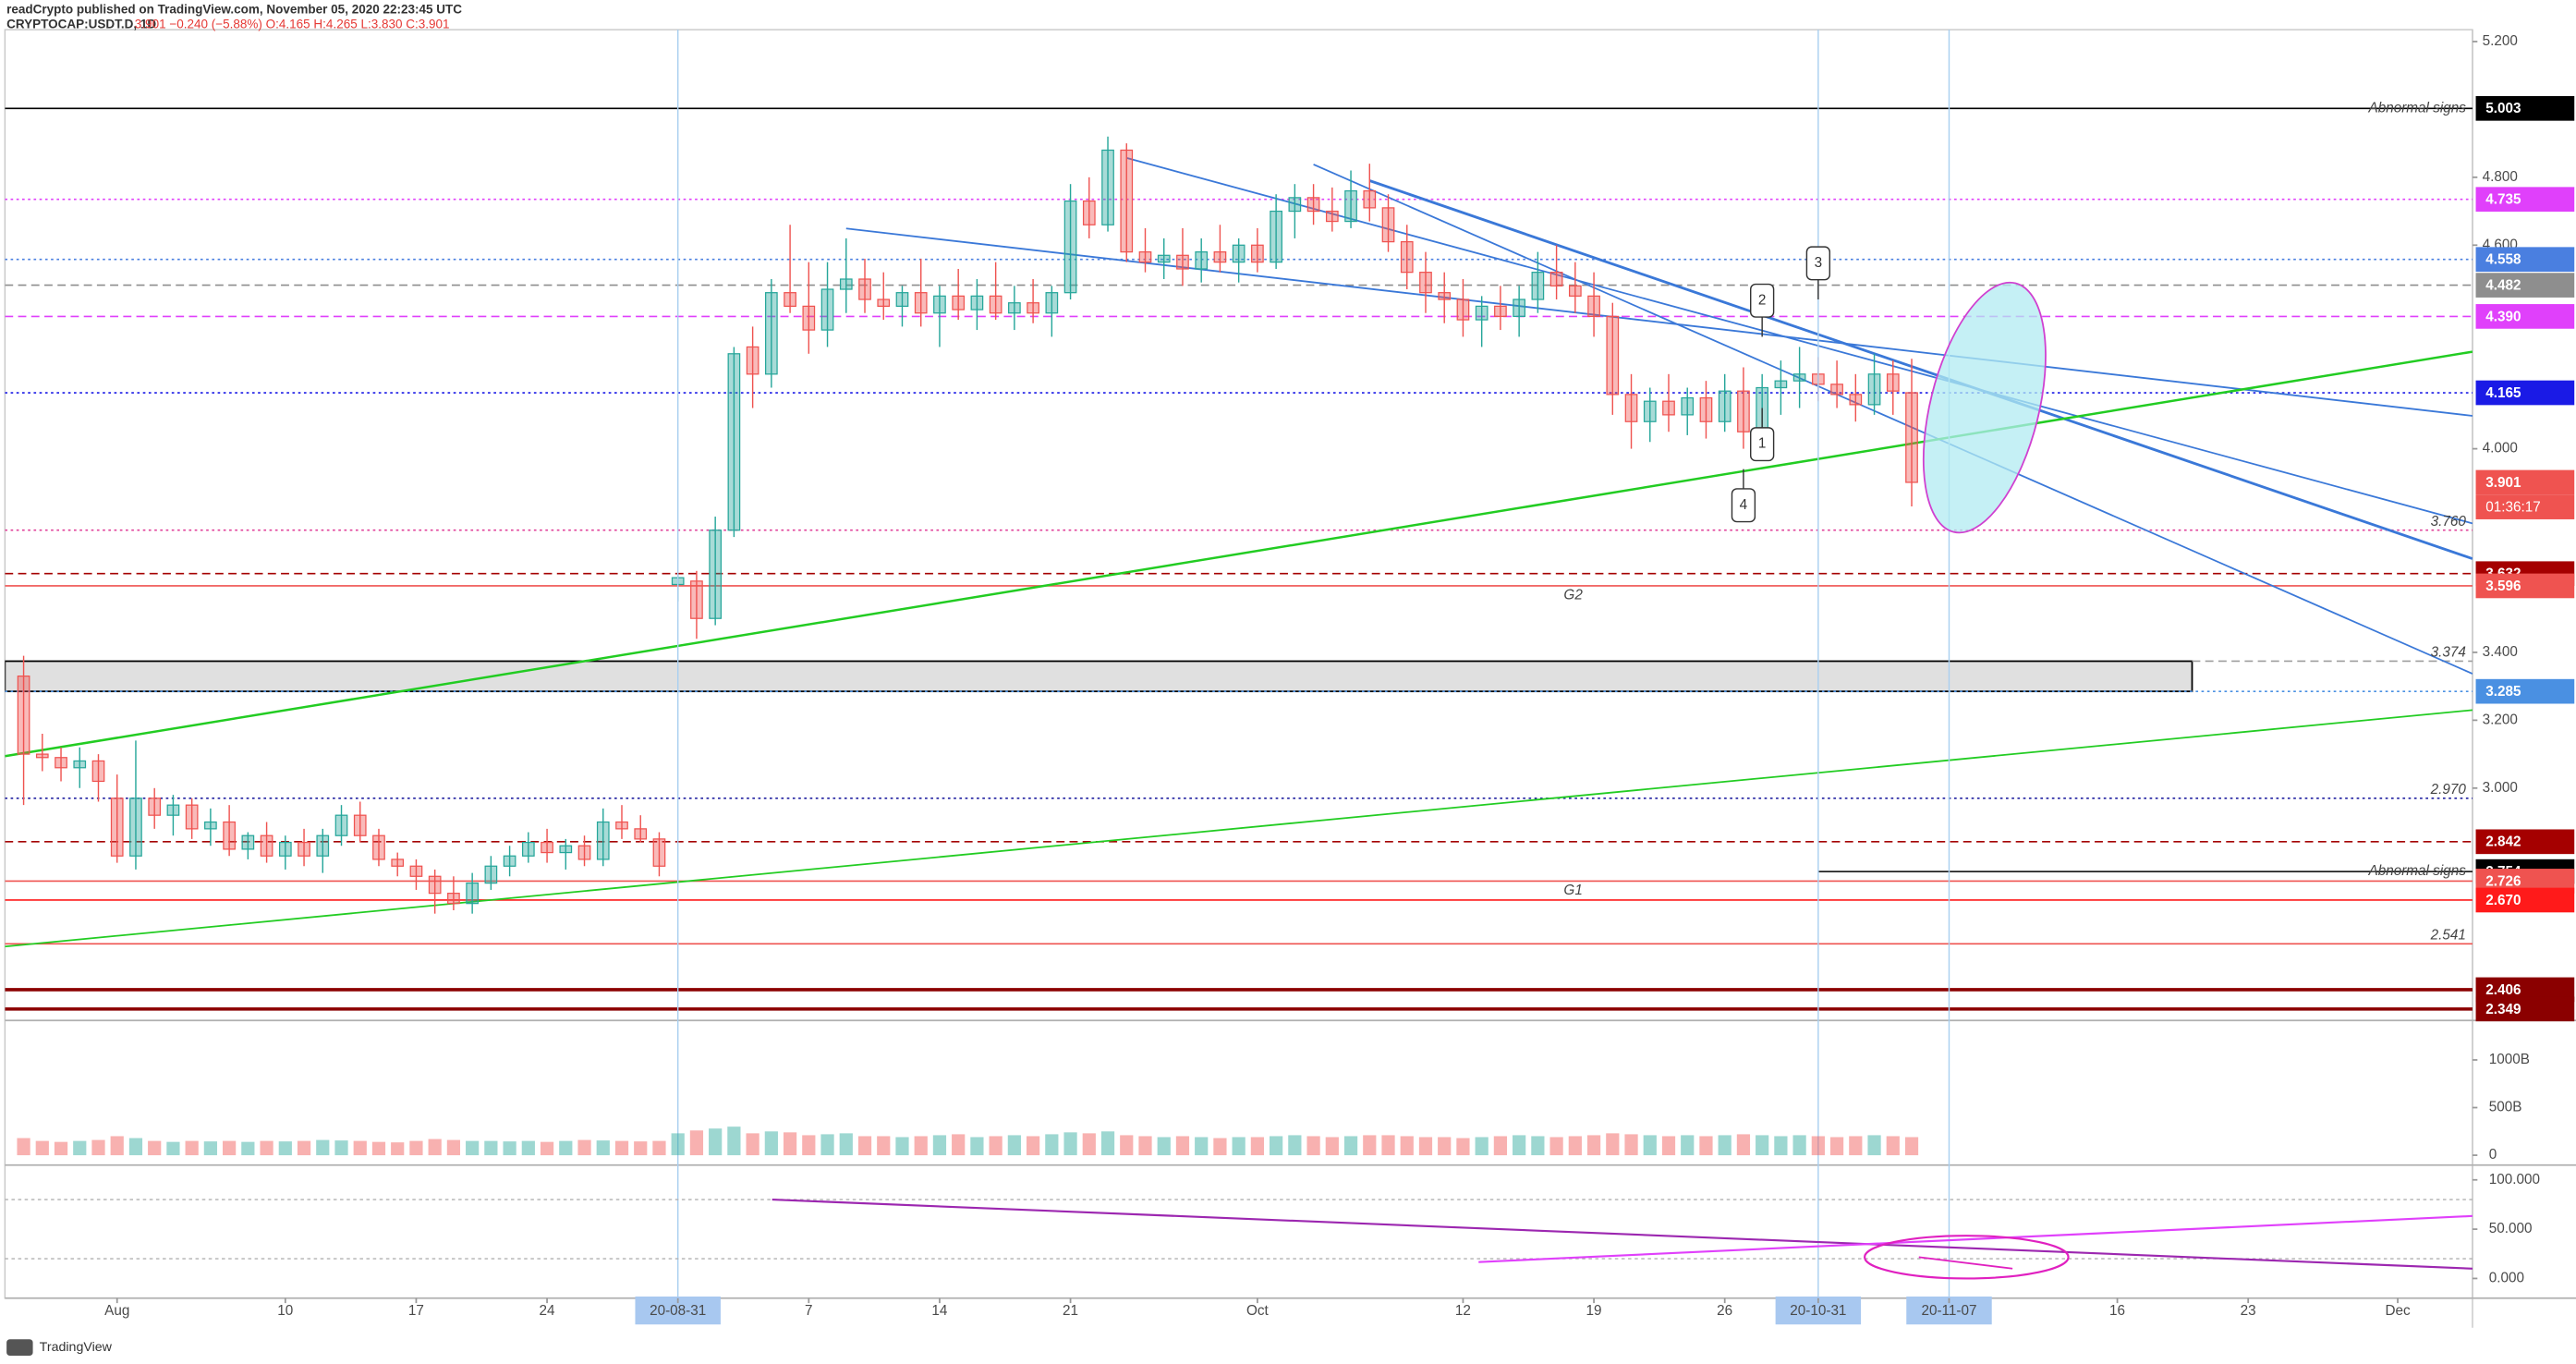 Image resolution: width=2576 pixels, height=1364 pixels. I want to click on price-tag-label: 4.390, so click(2503, 316).